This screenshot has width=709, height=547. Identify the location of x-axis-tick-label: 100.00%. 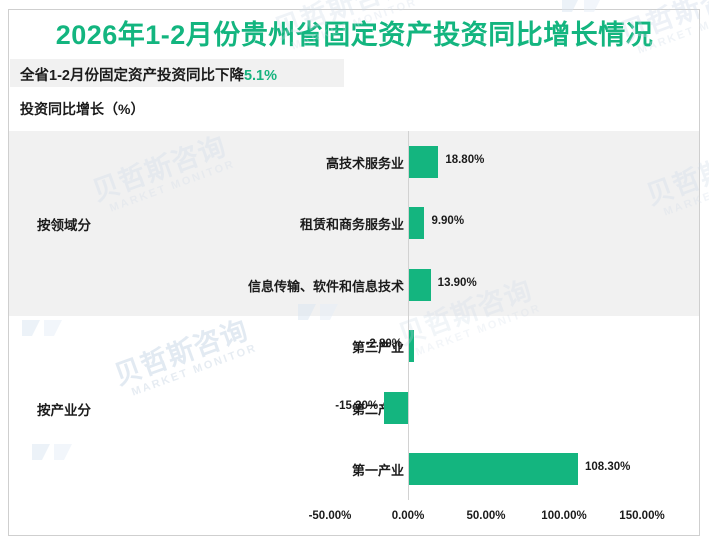
(564, 516).